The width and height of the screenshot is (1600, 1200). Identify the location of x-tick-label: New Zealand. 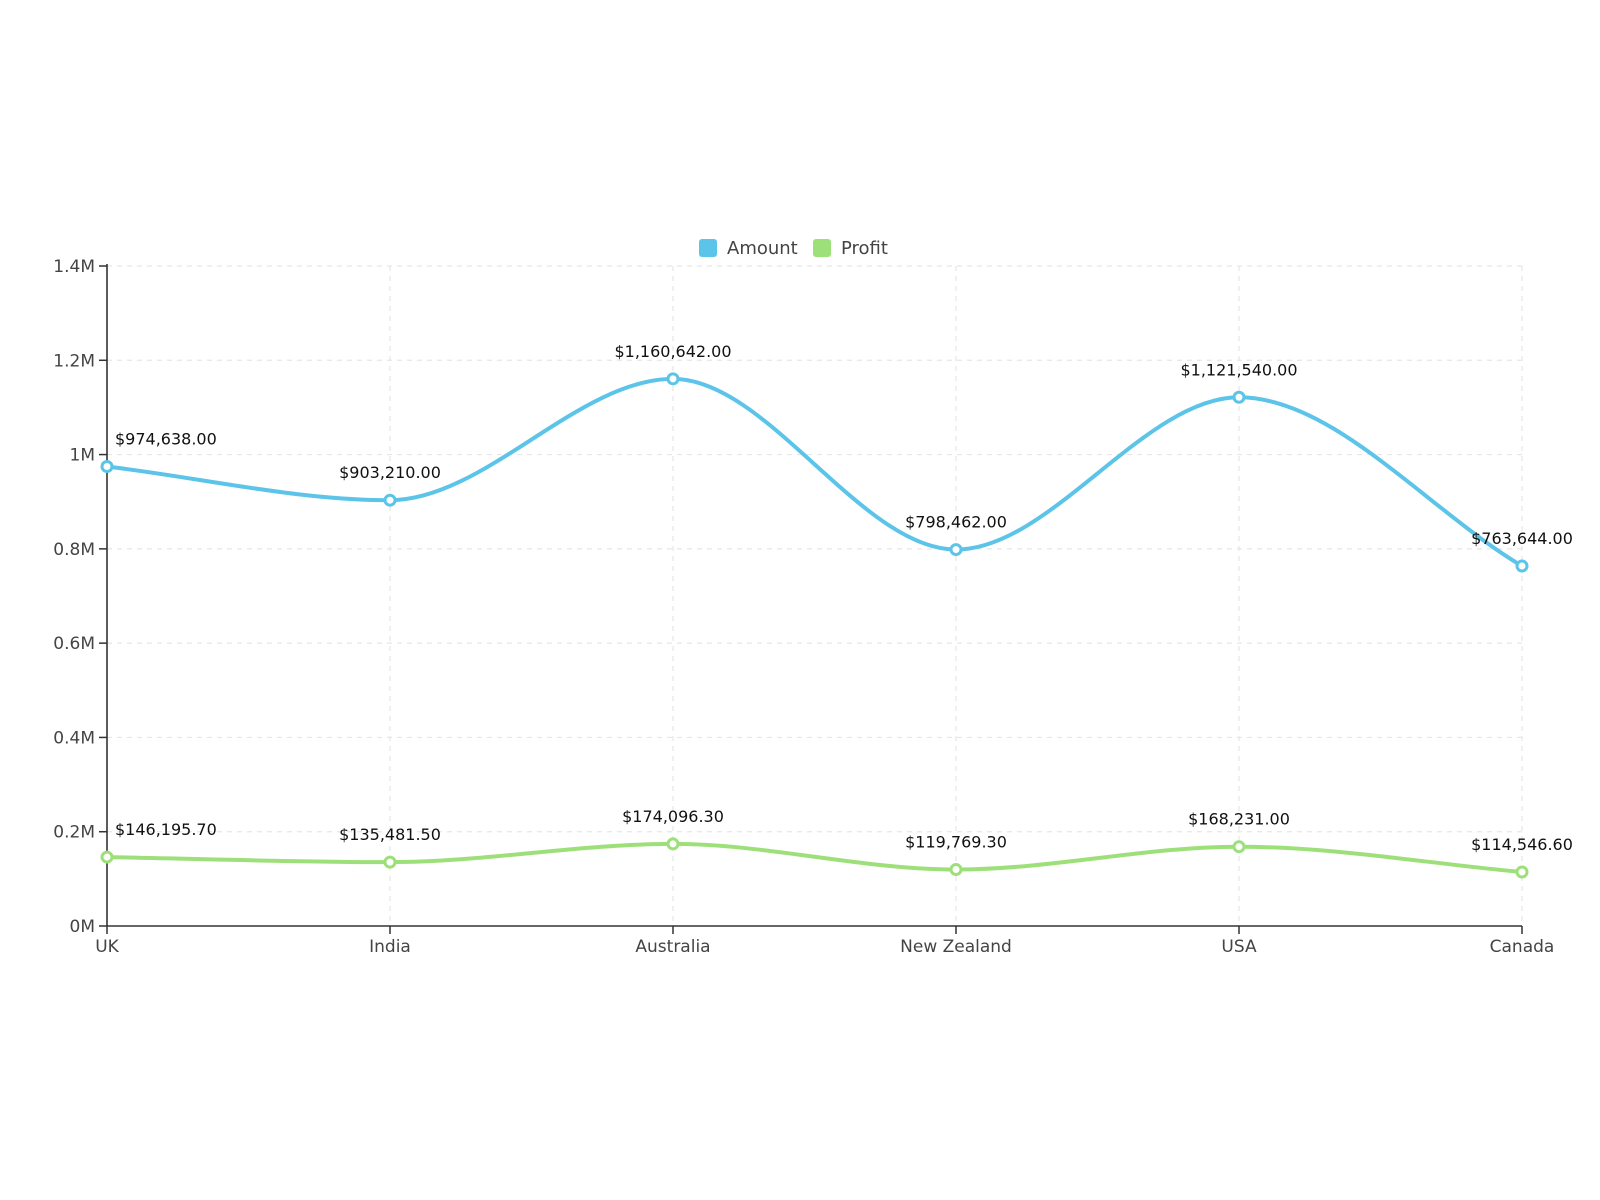
(956, 947).